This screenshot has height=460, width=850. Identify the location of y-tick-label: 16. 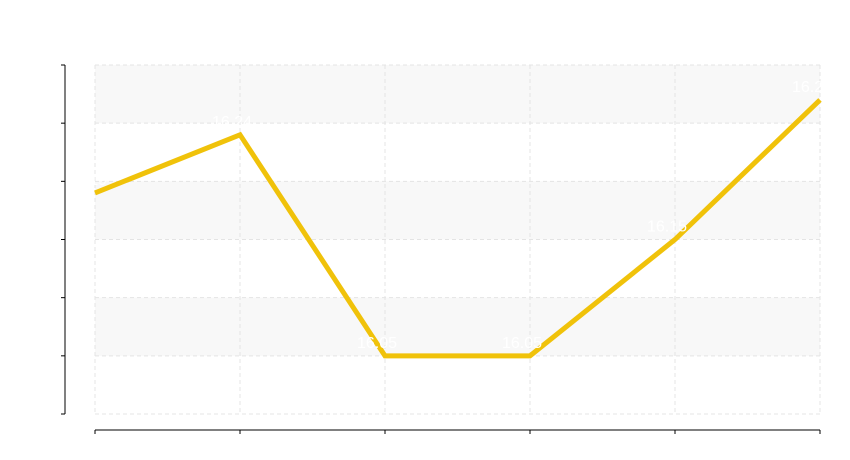
(50, 414).